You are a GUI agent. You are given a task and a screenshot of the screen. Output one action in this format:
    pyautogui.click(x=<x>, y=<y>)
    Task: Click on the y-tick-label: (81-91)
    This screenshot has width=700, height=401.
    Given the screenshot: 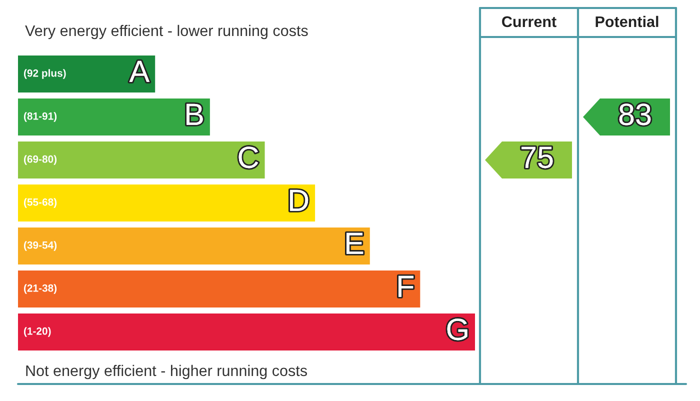 What is the action you would take?
    pyautogui.click(x=40, y=117)
    